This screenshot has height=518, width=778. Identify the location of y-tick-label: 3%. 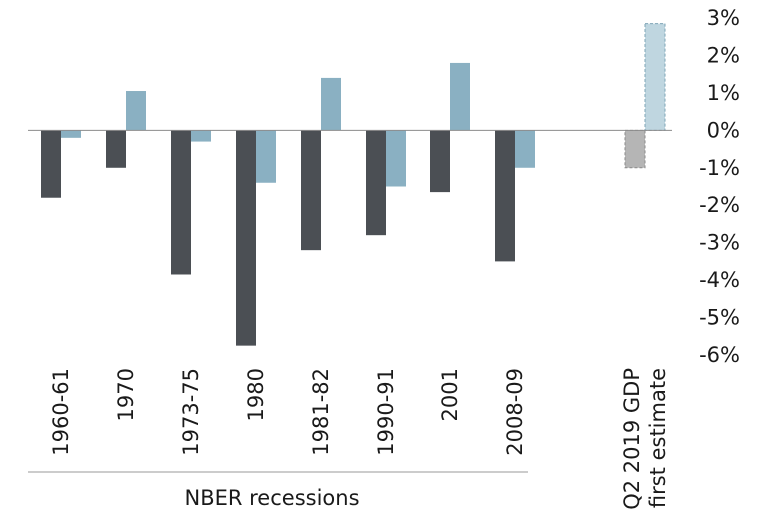
(723, 18).